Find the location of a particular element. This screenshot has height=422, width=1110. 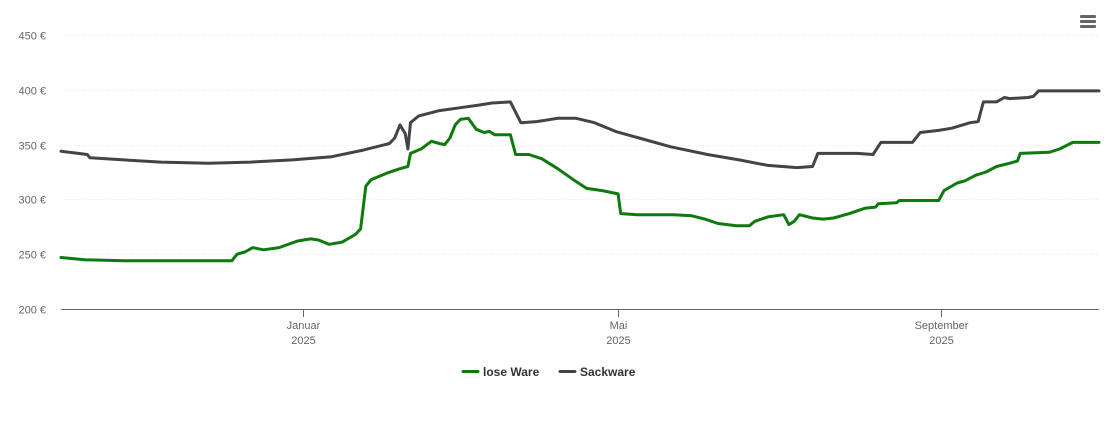

chart-menu-button is located at coordinates (1087, 22).